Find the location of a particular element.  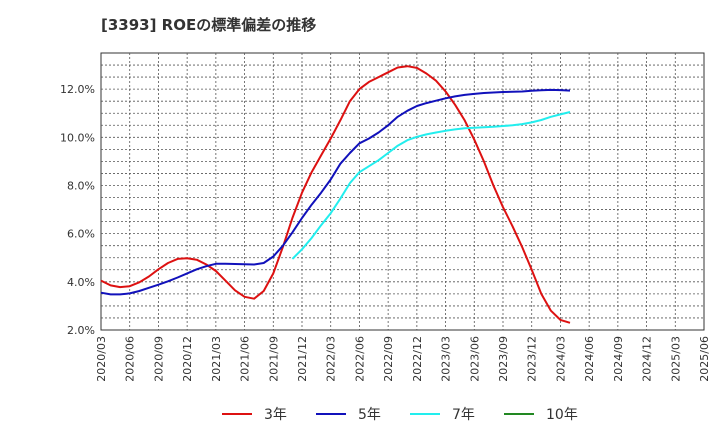

x-tick-label: 2025/03 is located at coordinates (675, 359).